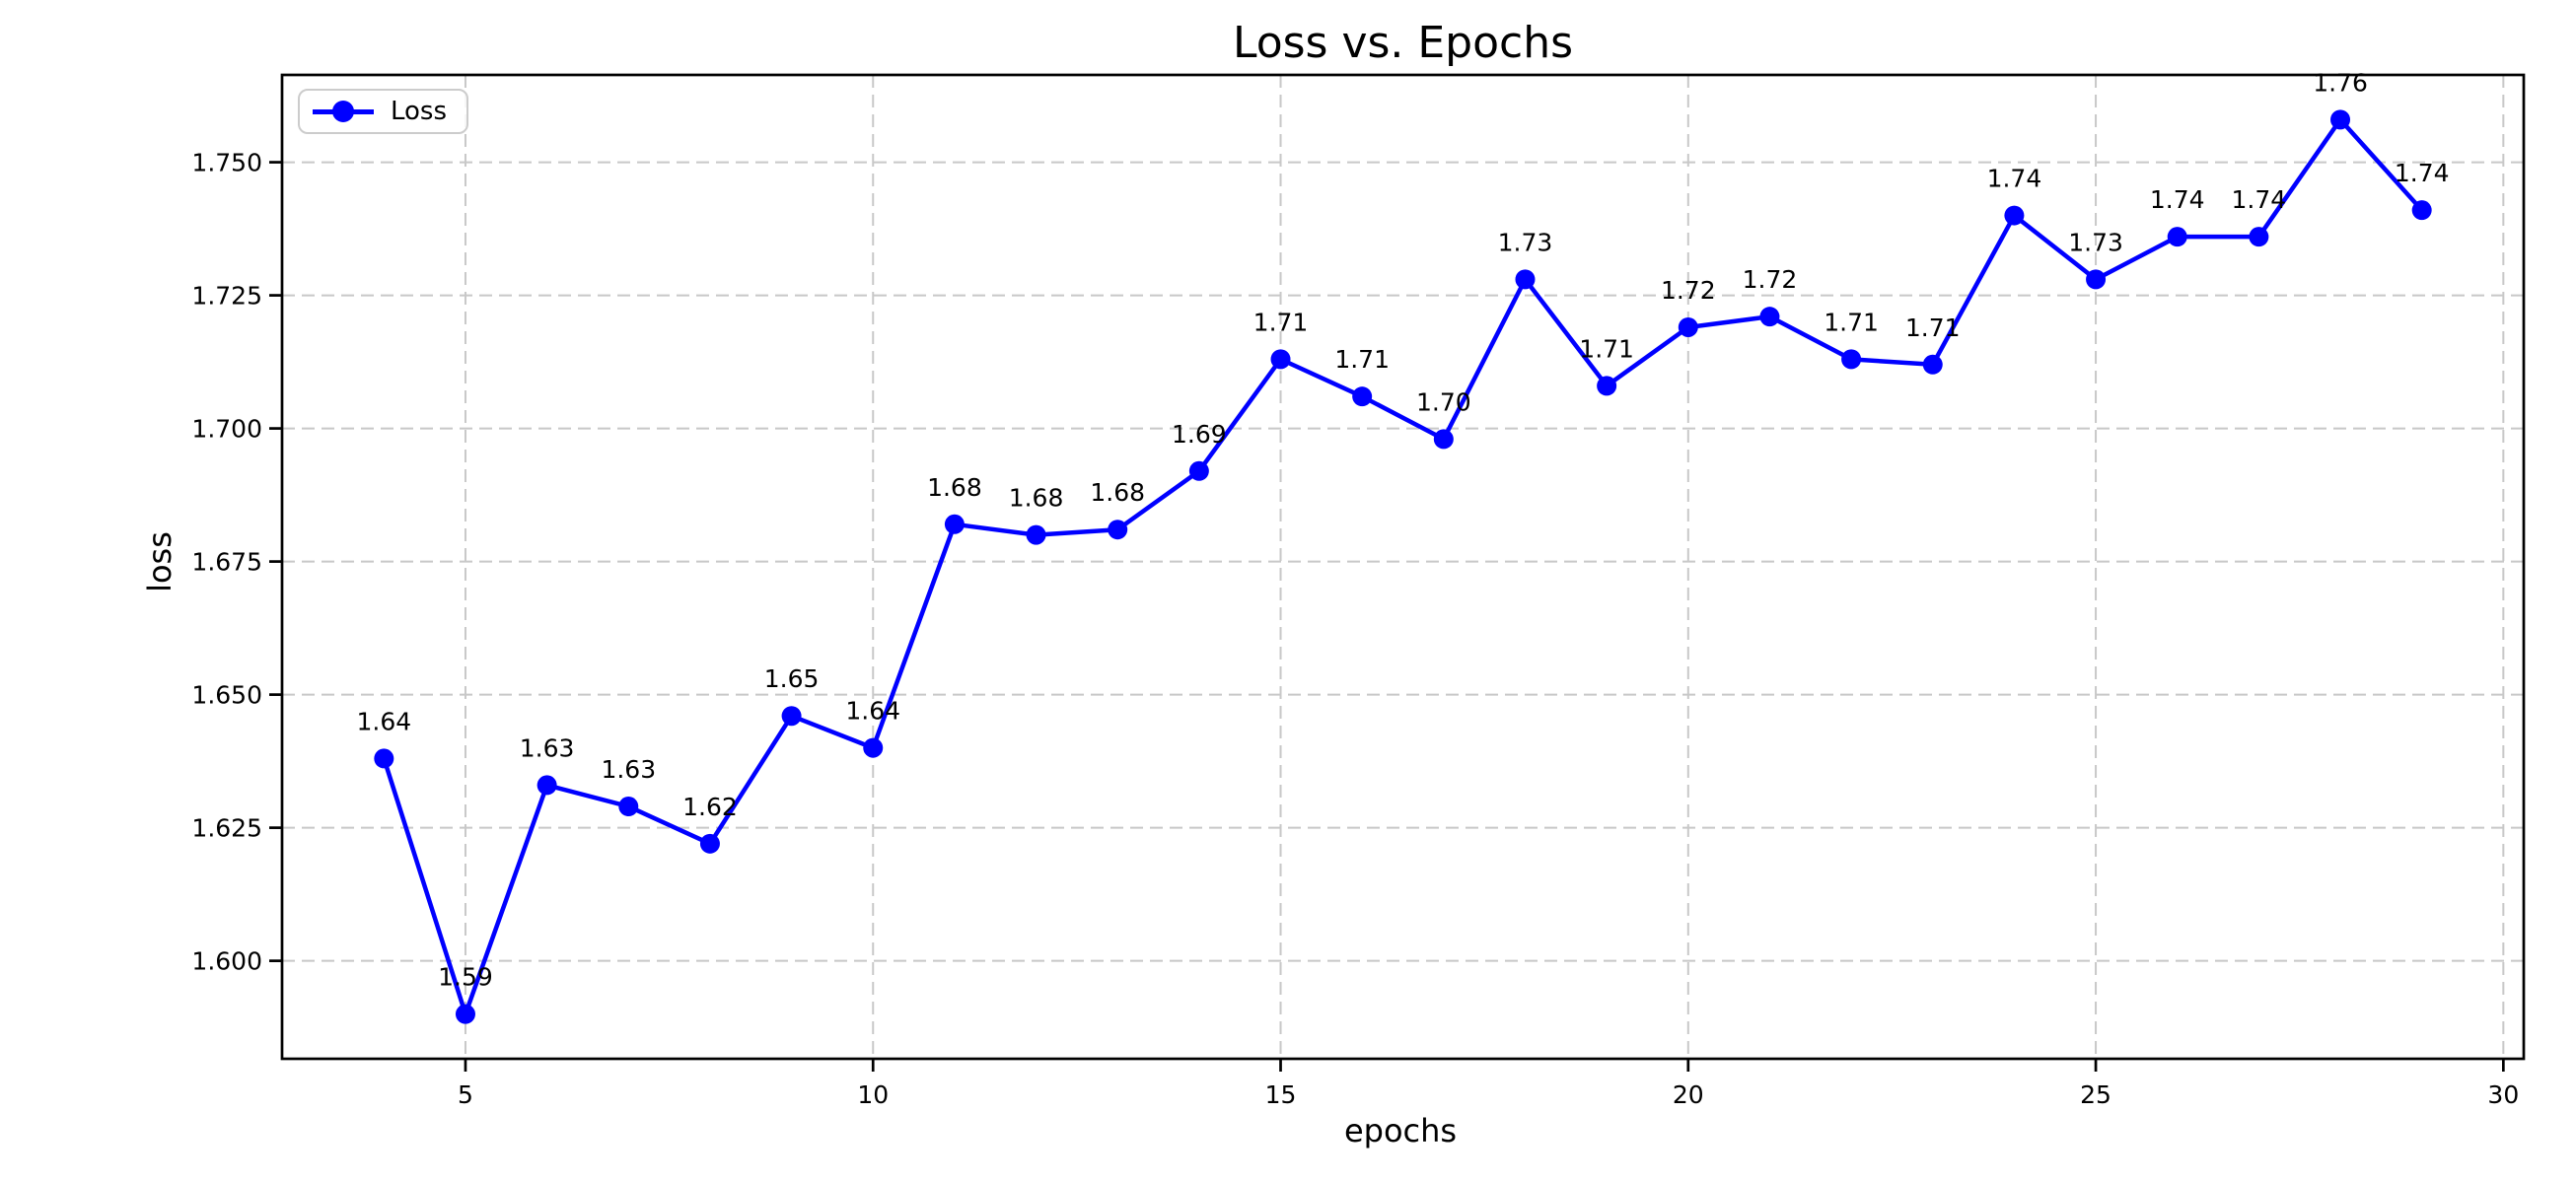  Describe the element at coordinates (1689, 1094) in the screenshot. I see `x-tick-label: 20` at that location.